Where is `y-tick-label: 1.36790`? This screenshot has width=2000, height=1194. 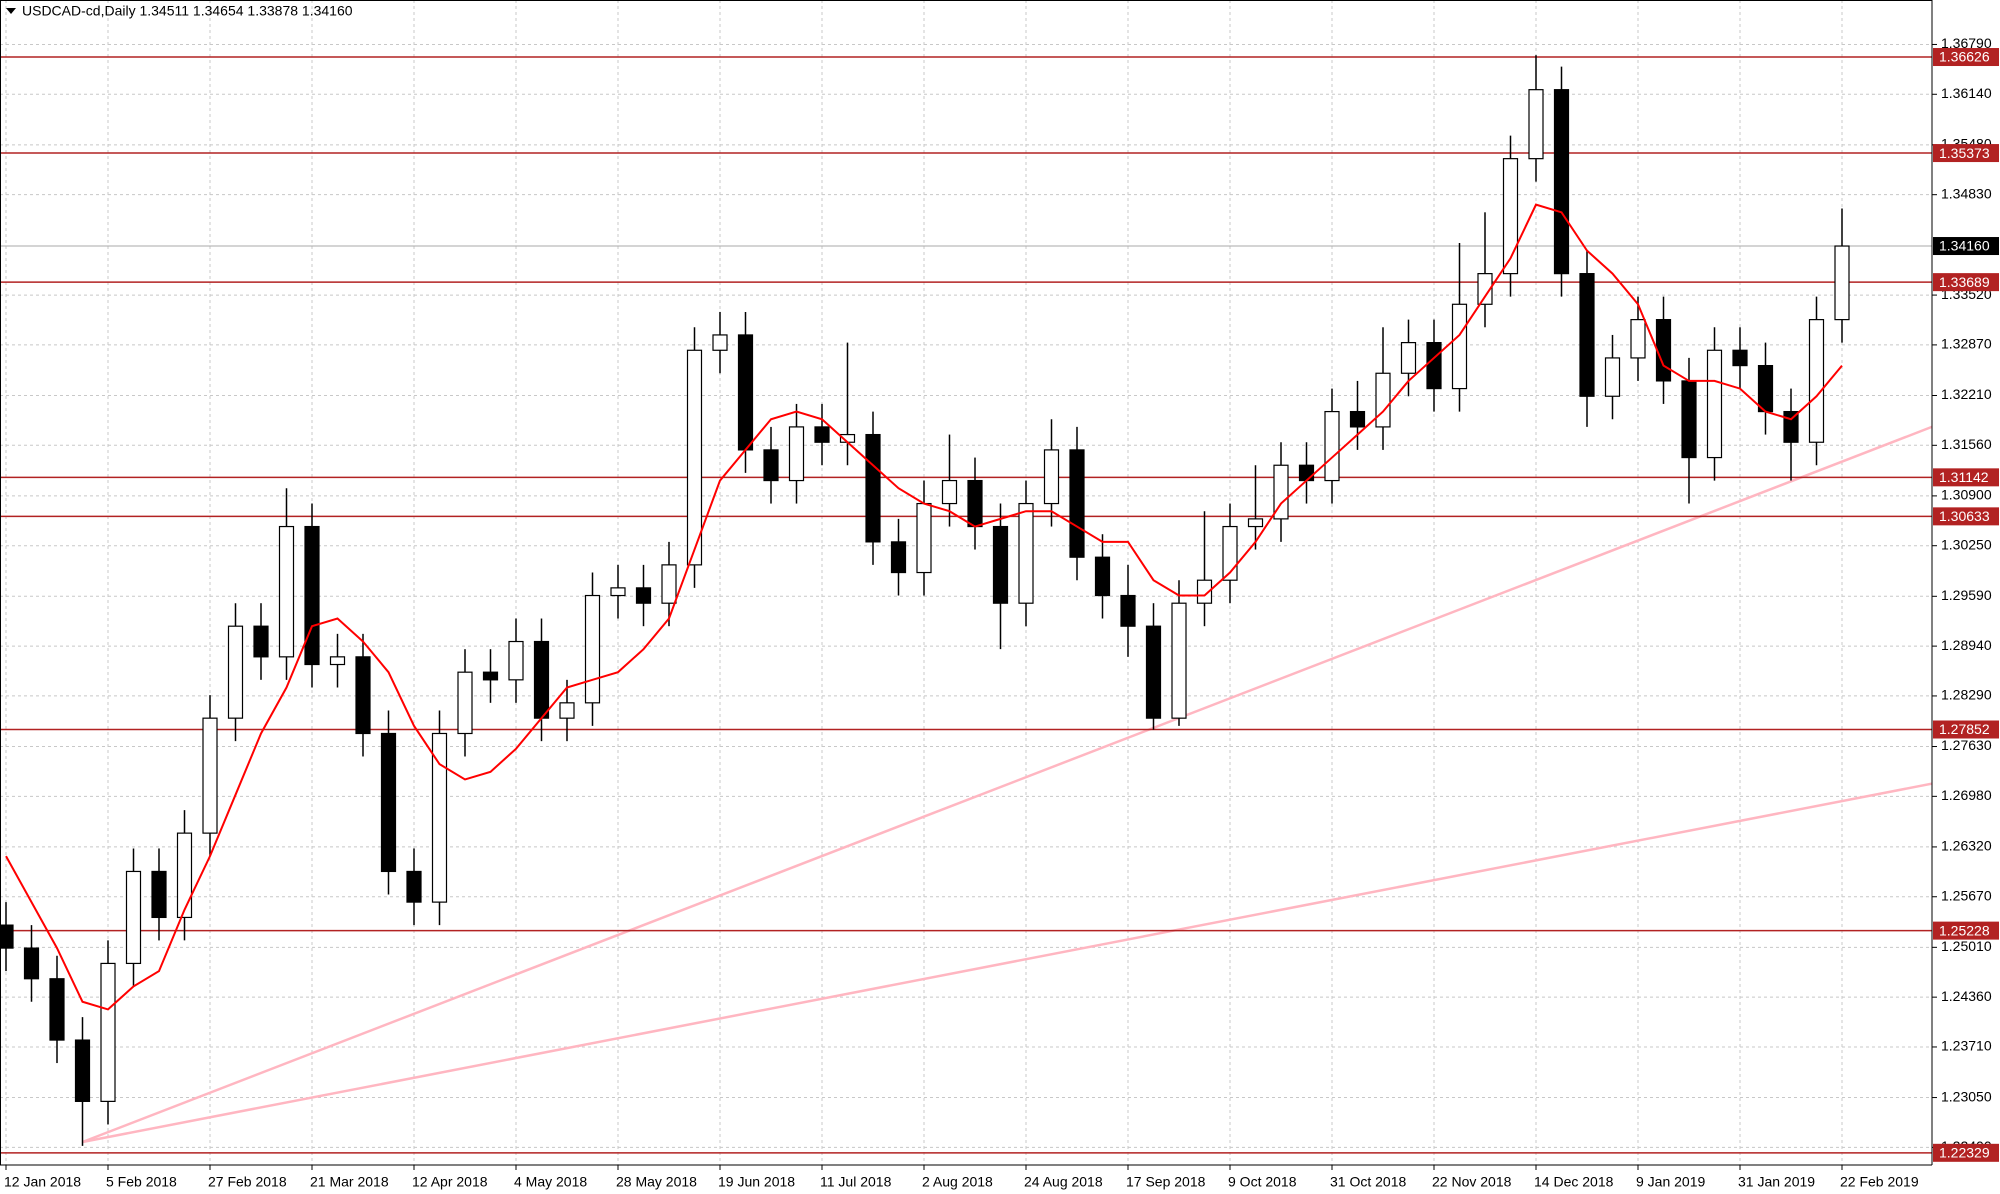 y-tick-label: 1.36790 is located at coordinates (1966, 43).